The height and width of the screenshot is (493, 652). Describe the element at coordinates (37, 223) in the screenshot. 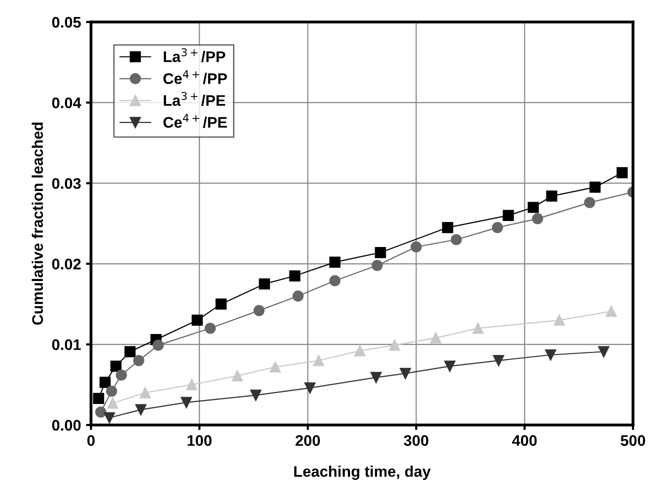

I see `y-axis-title: Cumulative fraction leached` at that location.